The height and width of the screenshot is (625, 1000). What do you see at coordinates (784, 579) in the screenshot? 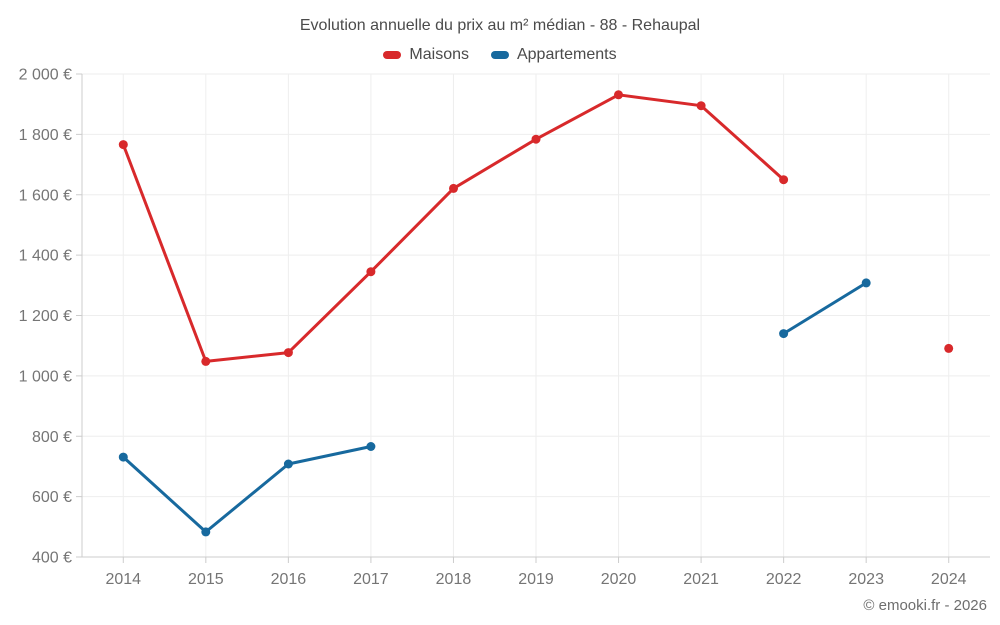
I see `x-axis-label-2022: 2022` at bounding box center [784, 579].